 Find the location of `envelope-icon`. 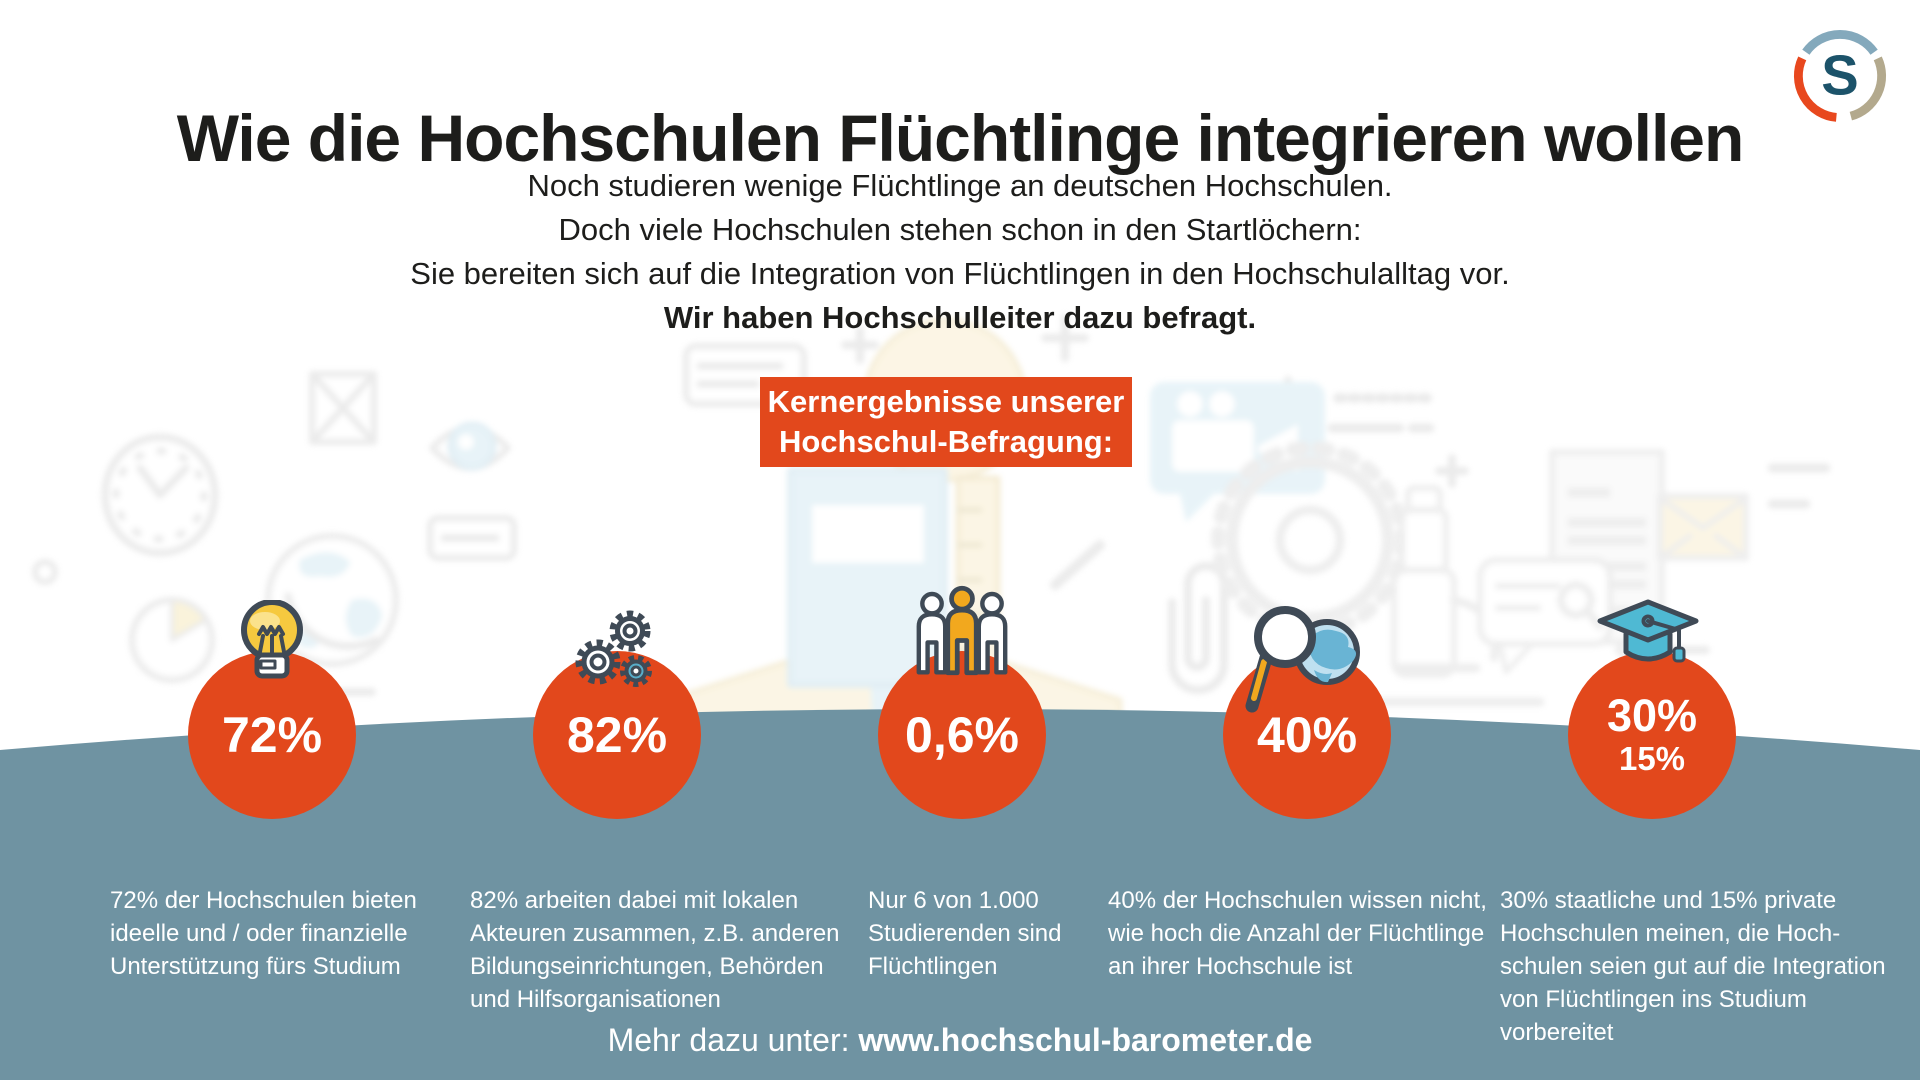

envelope-icon is located at coordinates (1703, 527).